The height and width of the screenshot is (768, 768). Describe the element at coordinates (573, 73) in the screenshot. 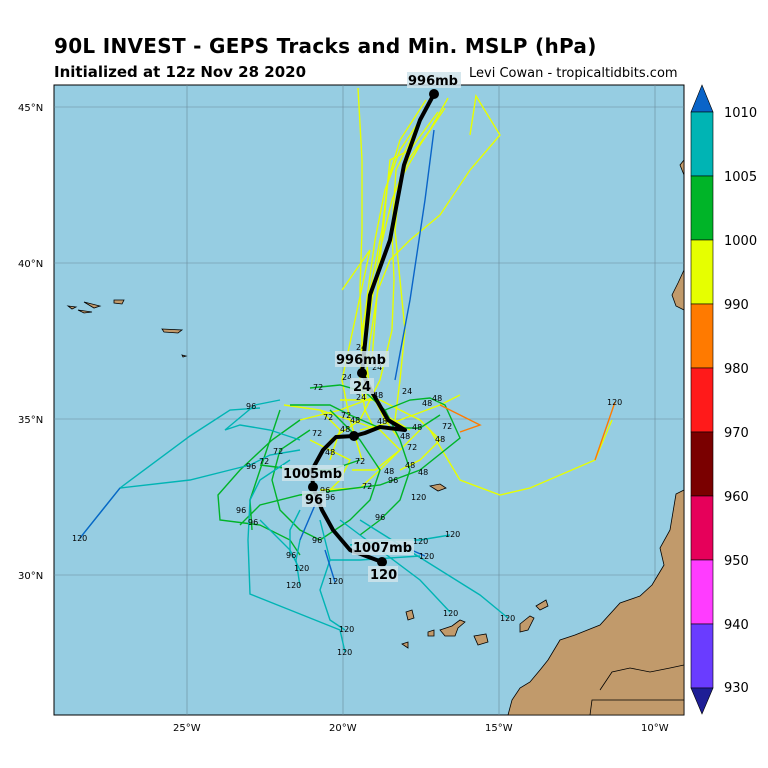

I see `credit: Levi Cowan - tropicaltidbits.com` at that location.